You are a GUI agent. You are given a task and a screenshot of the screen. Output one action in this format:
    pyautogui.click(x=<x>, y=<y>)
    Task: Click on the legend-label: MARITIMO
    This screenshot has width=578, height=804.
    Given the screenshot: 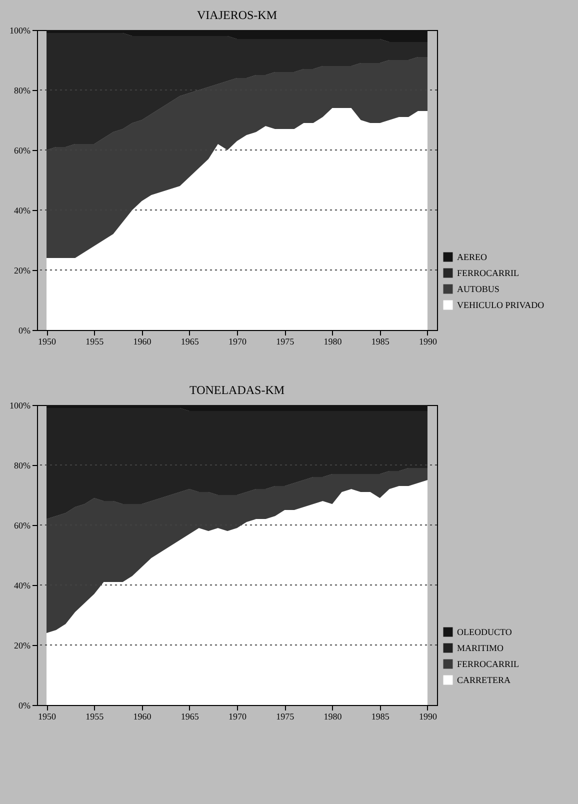 What is the action you would take?
    pyautogui.click(x=480, y=648)
    